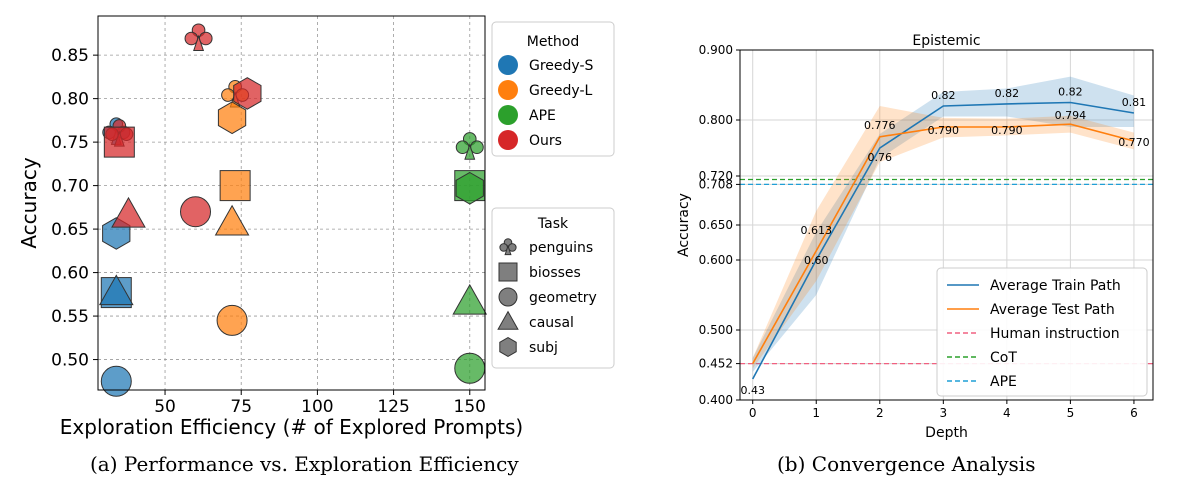 The height and width of the screenshot is (491, 1188). What do you see at coordinates (716, 330) in the screenshot?
I see `tick-label-y: 0.500` at bounding box center [716, 330].